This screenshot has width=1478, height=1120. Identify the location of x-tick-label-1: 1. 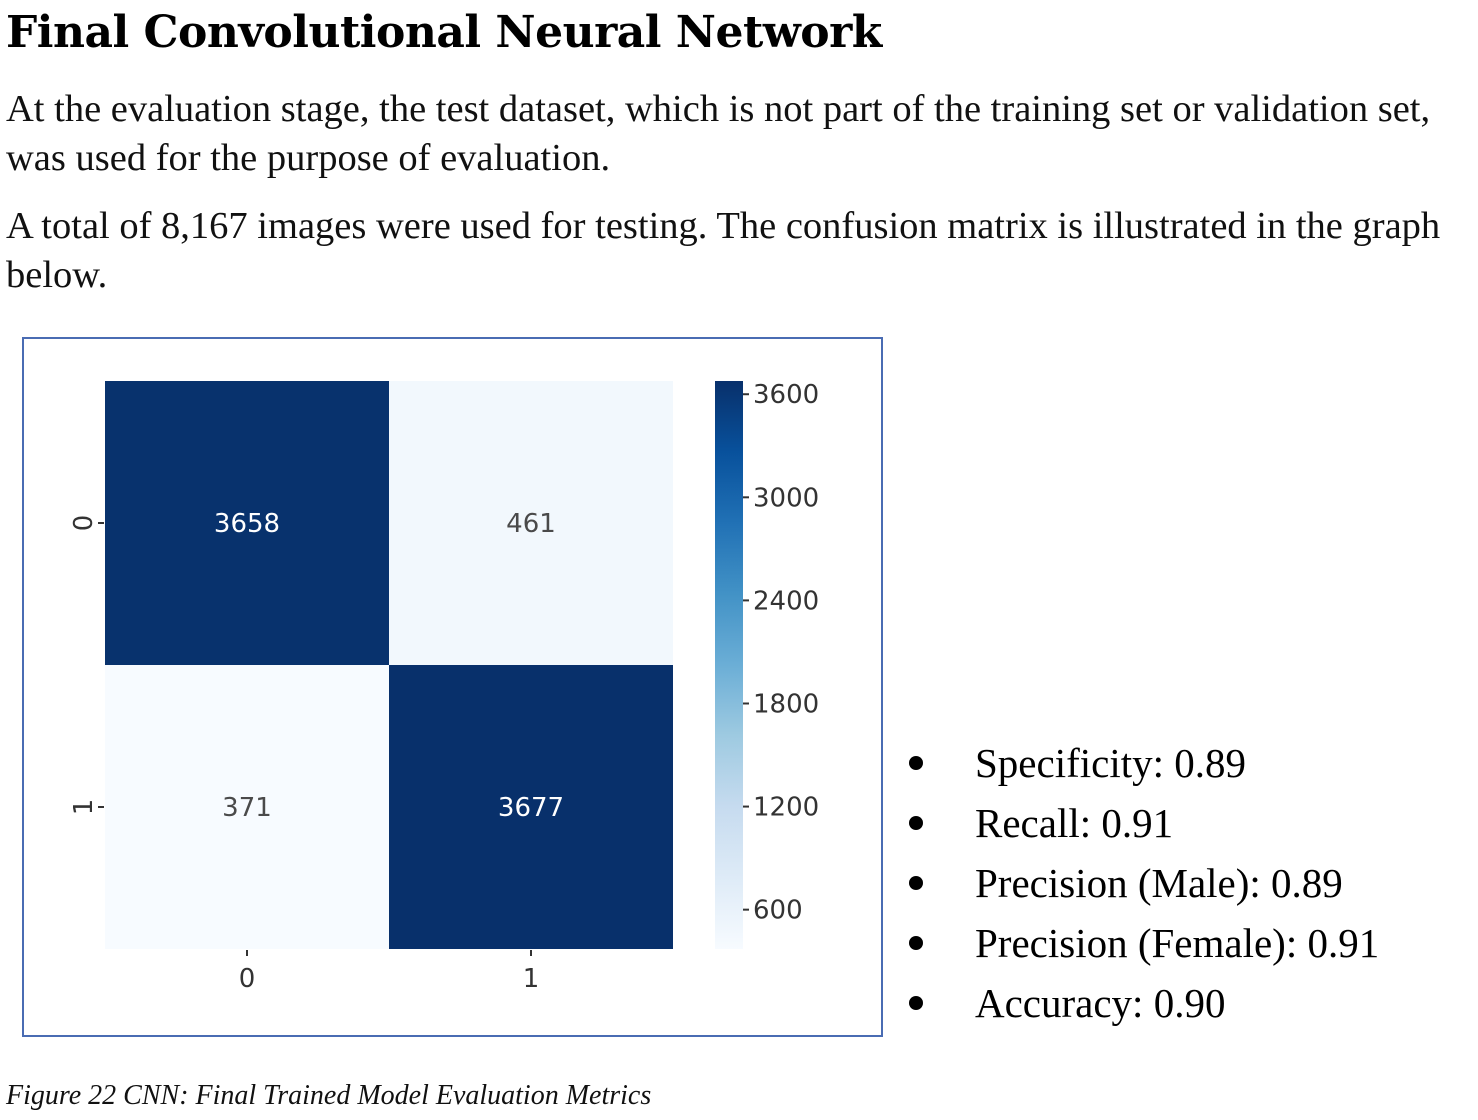
(531, 979).